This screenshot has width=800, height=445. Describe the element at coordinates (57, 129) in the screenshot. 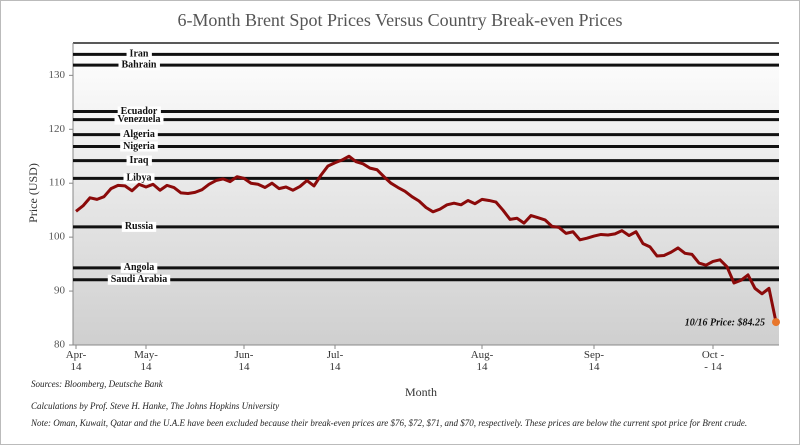

I see `y-tick-label: 120` at that location.